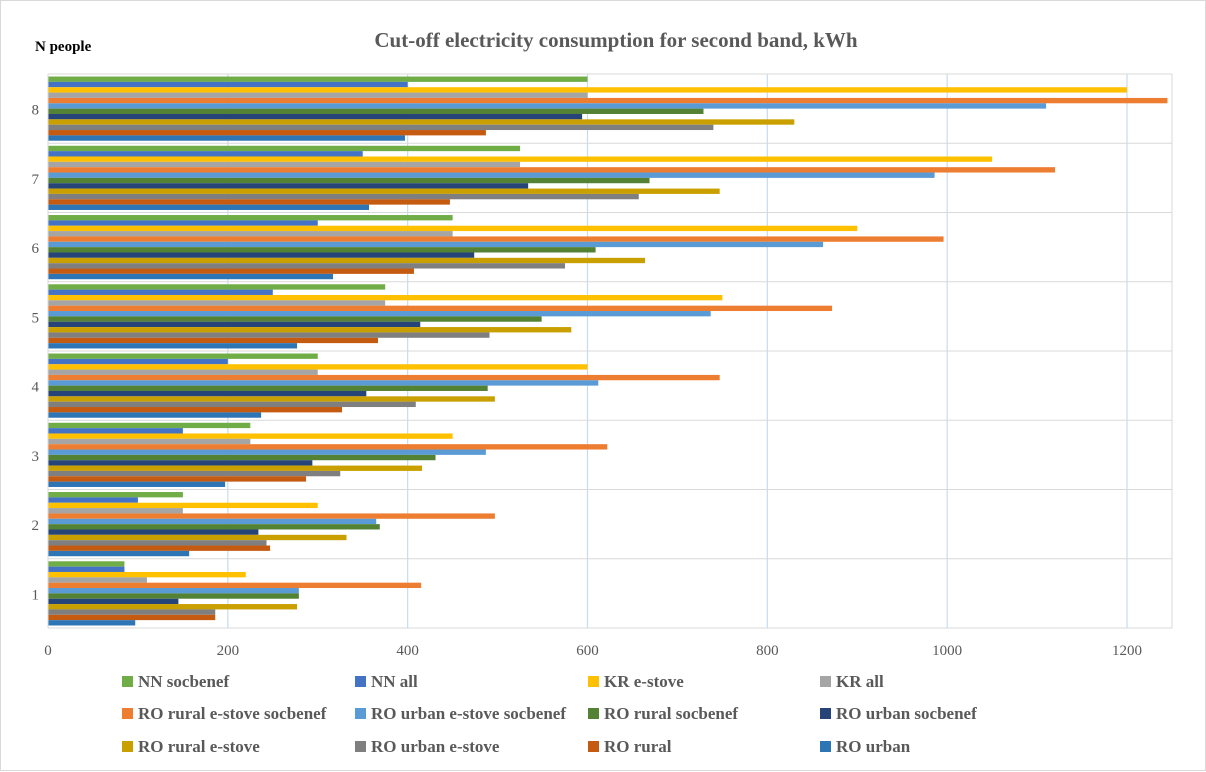 This screenshot has width=1206, height=772. I want to click on legend-entry: RO urban e-stove, so click(435, 746).